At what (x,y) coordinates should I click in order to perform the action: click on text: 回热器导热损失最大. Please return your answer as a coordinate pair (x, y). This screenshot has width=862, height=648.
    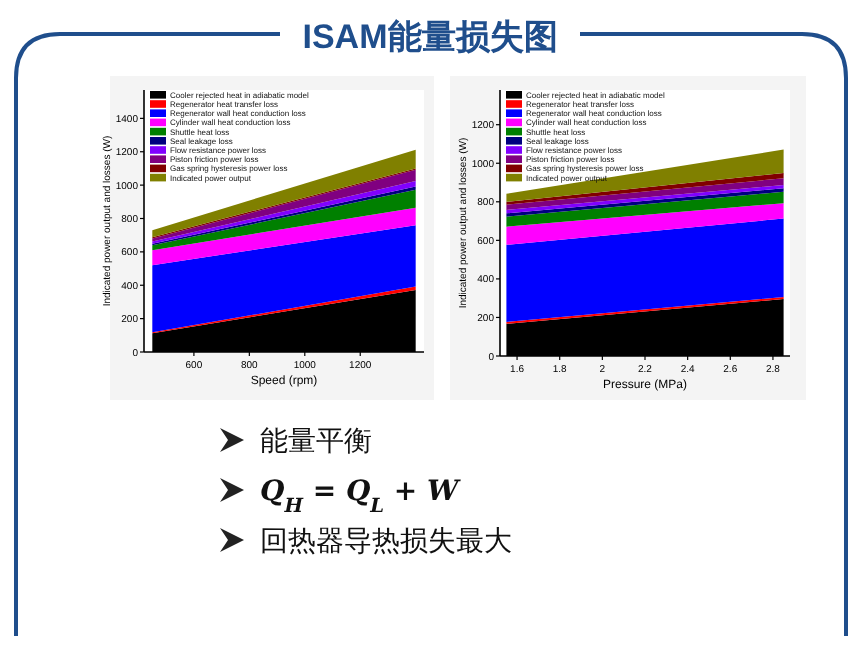
    Looking at the image, I should click on (386, 540).